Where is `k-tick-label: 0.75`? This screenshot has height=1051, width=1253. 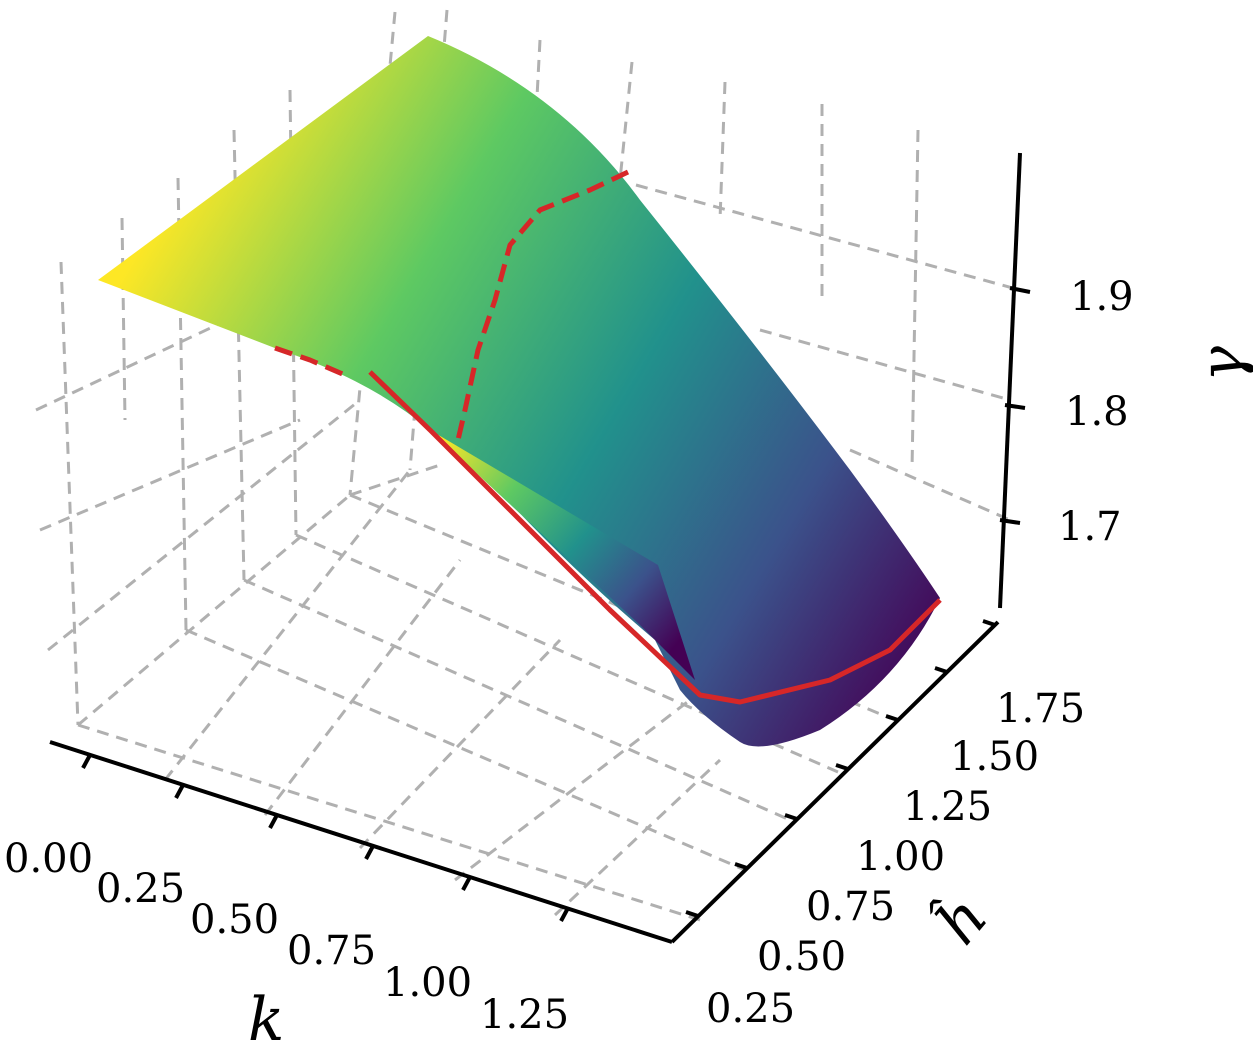
k-tick-label: 0.75 is located at coordinates (331, 951).